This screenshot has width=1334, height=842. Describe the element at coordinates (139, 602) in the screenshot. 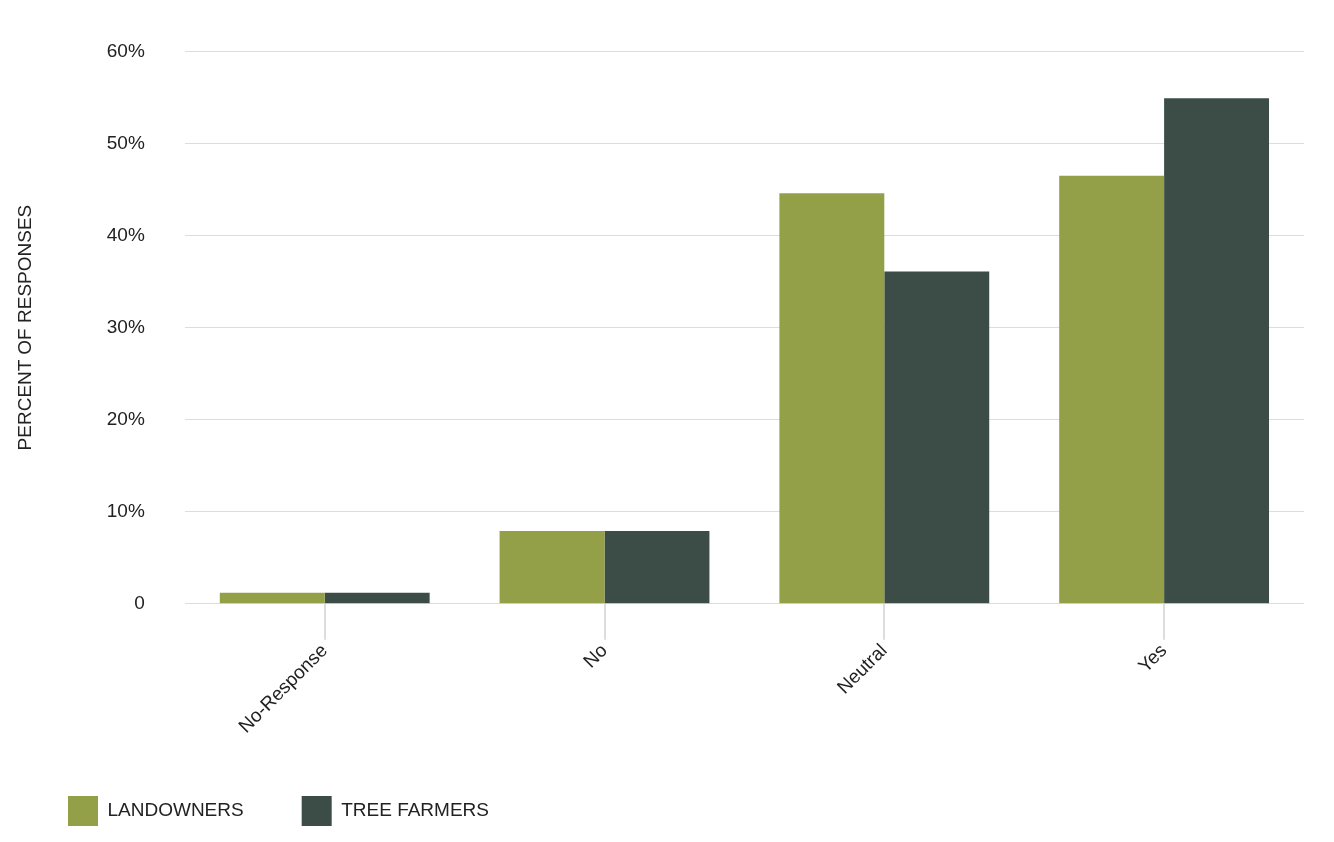

I see `y-tick-label: 0` at that location.